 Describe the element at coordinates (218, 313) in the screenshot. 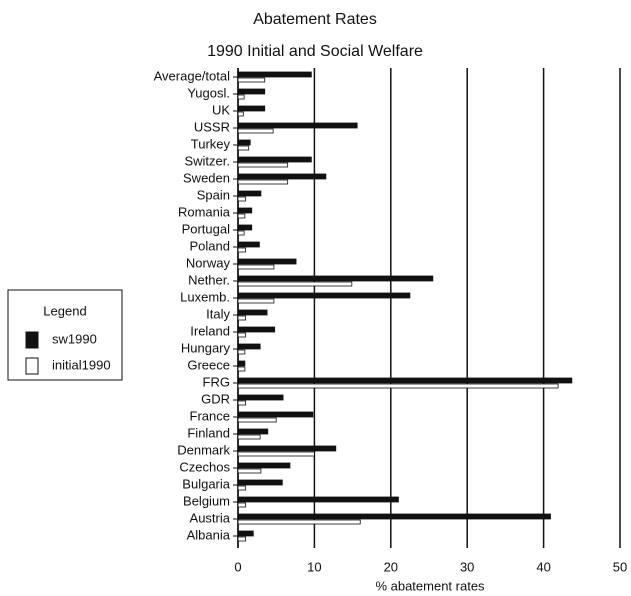

I see `y-tick-label: Italy` at that location.